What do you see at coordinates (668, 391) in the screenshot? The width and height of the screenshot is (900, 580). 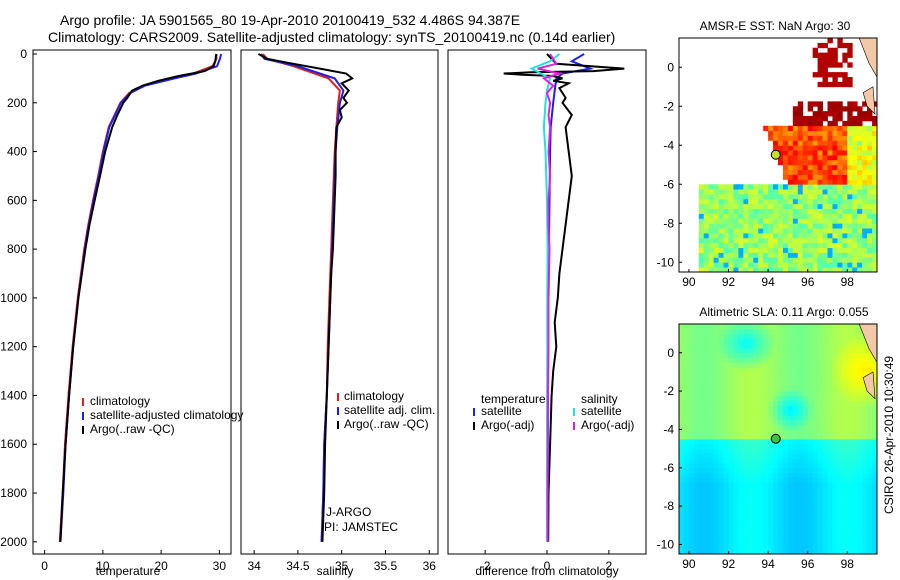 I see `map-y-tick-label: -2` at bounding box center [668, 391].